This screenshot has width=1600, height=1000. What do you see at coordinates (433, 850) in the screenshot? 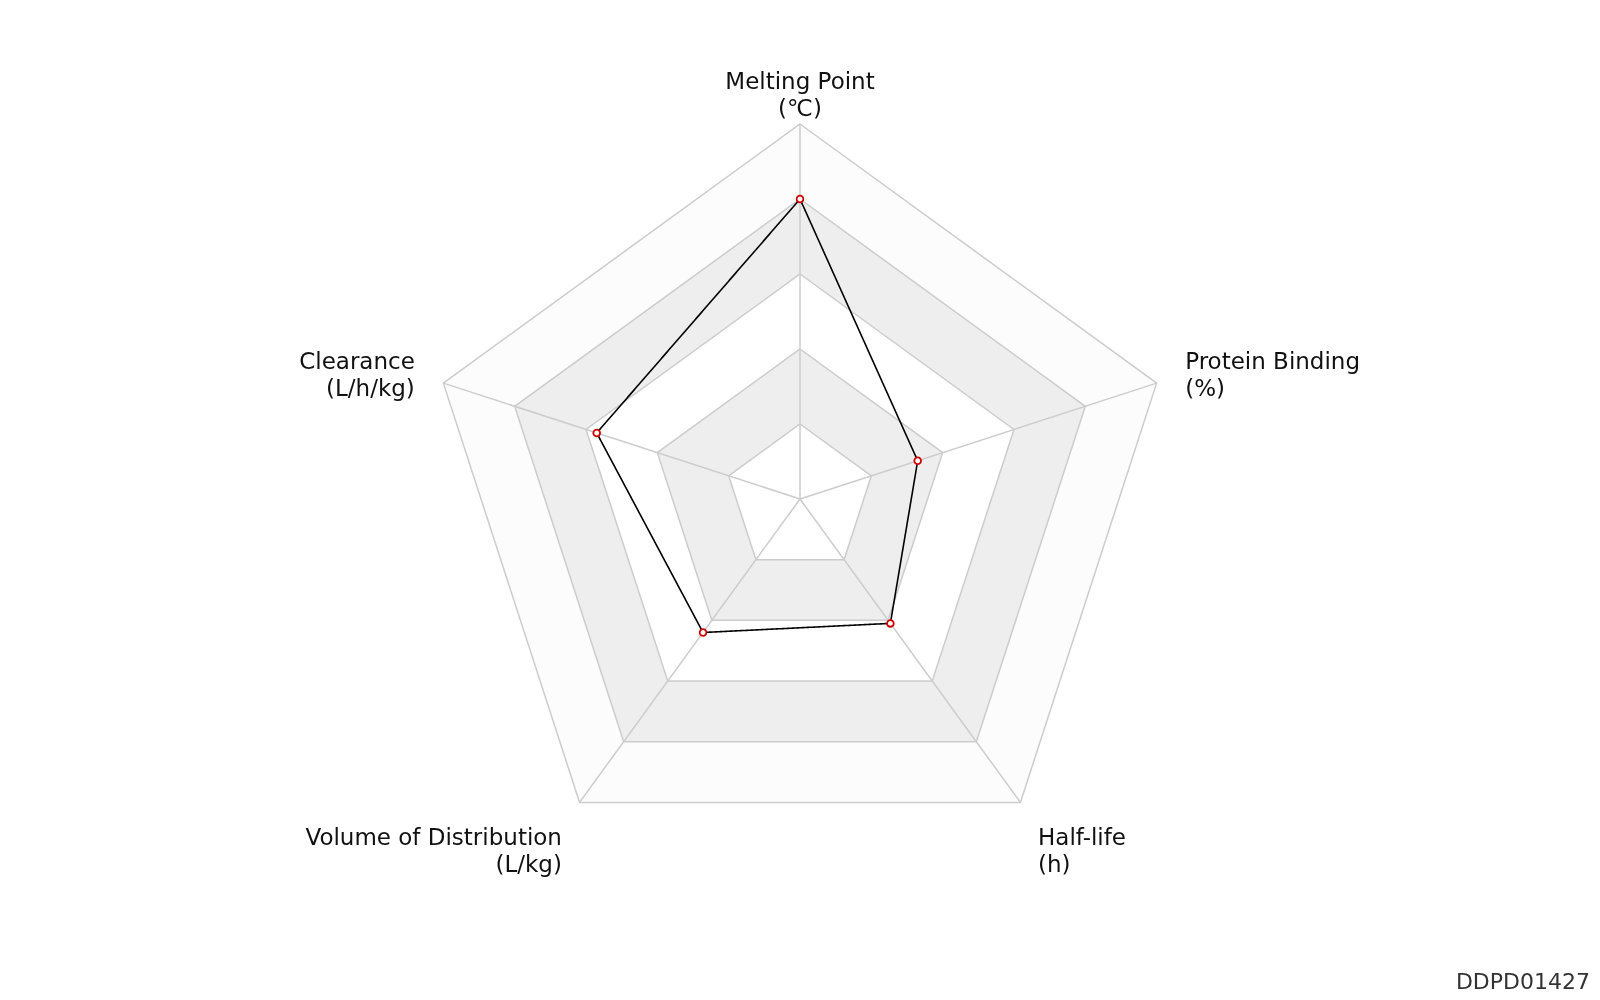
I see `spoke-label: Volume of Distribution (L/kg)` at bounding box center [433, 850].